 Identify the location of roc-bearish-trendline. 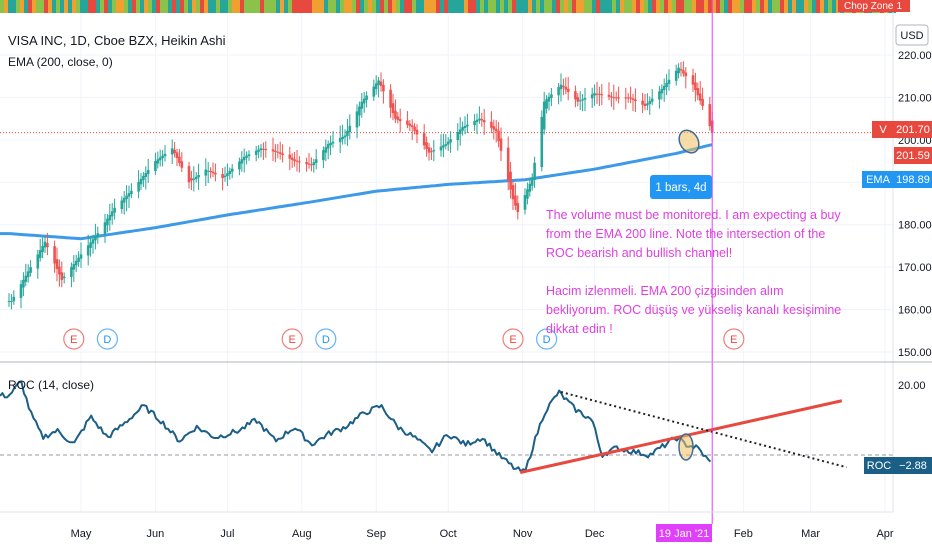
(703, 430).